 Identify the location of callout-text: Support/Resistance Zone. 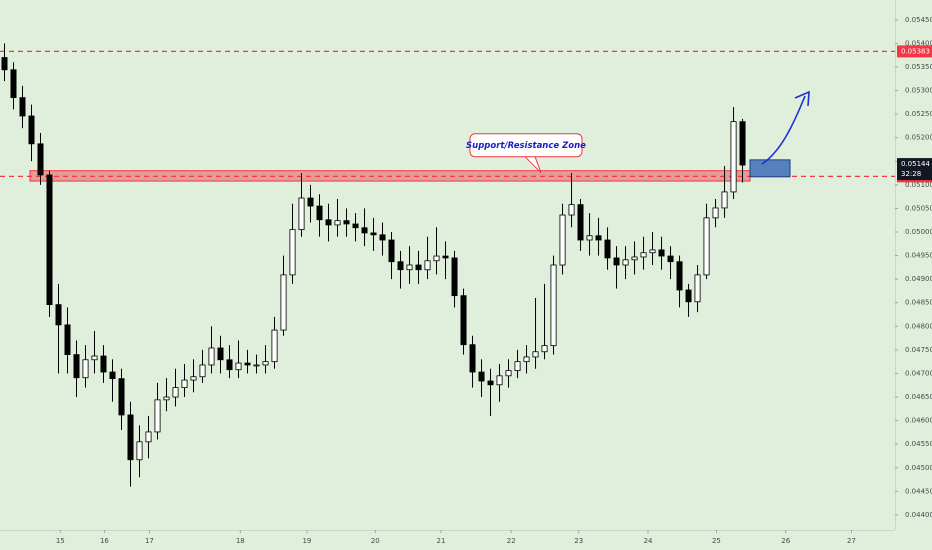
(526, 146).